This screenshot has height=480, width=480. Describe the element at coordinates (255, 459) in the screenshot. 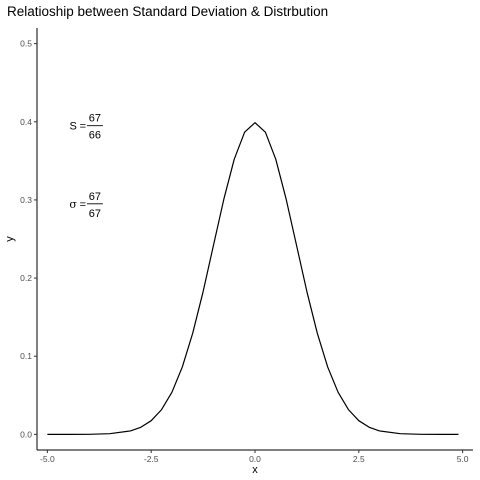

I see `x-tick-label: 0.0` at that location.